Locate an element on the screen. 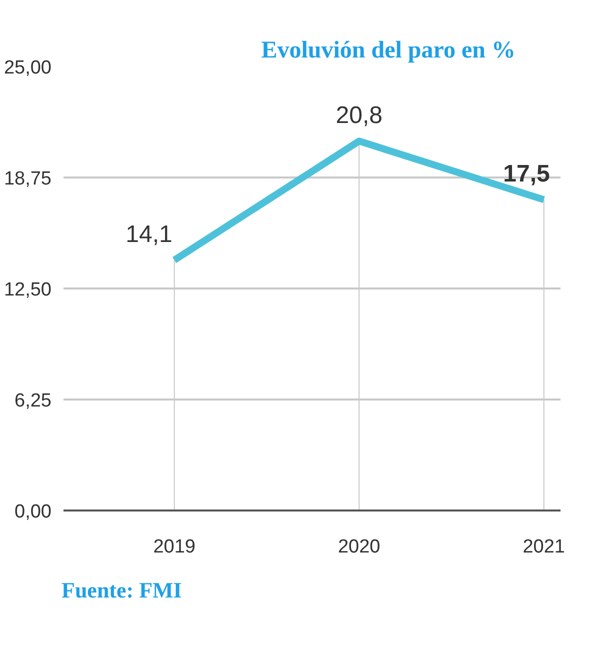 This screenshot has height=649, width=600. data-label: 14,1 is located at coordinates (149, 234).